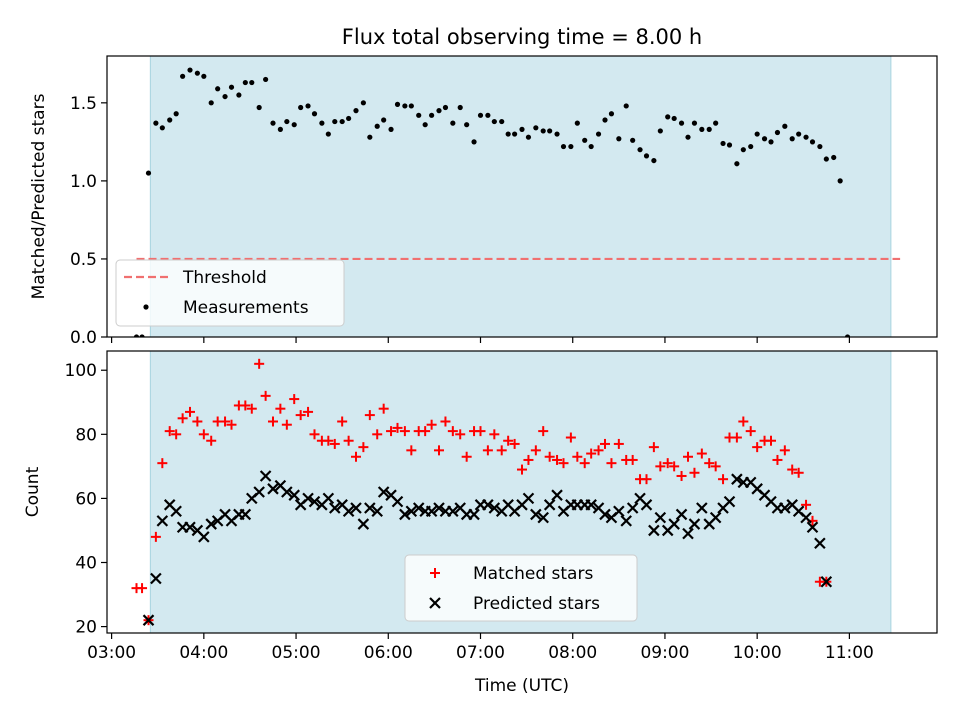 Image resolution: width=960 pixels, height=720 pixels. Describe the element at coordinates (83, 260) in the screenshot. I see `y-tick-label: 0.5` at that location.